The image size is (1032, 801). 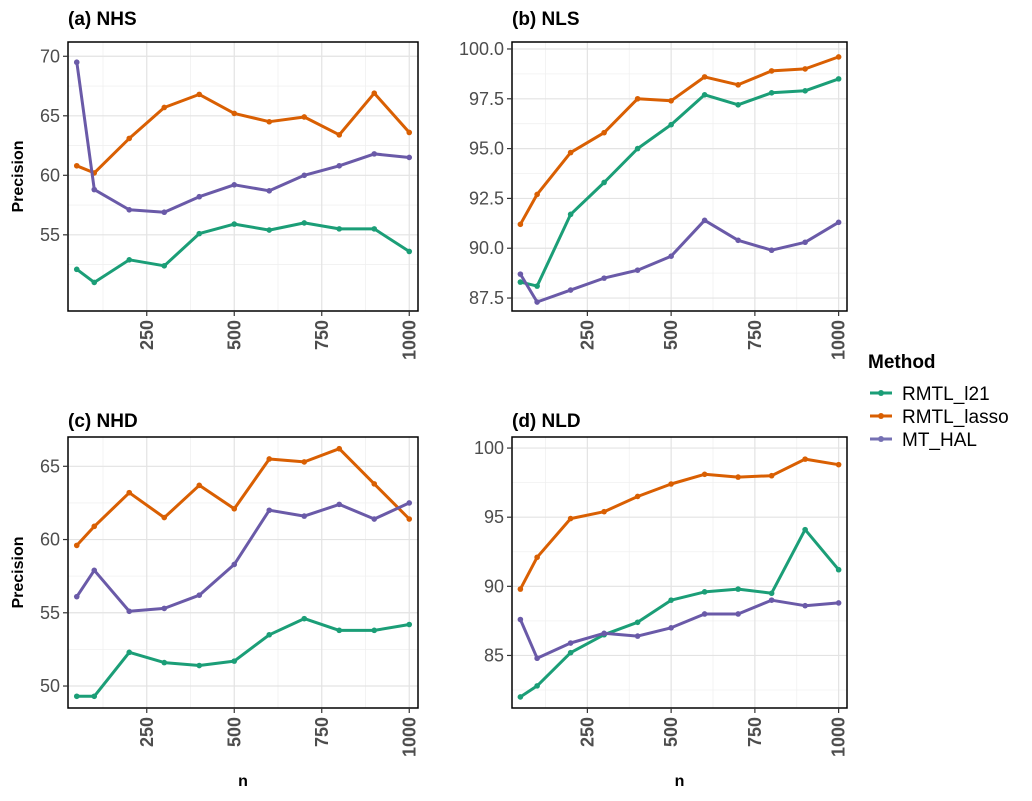 I want to click on legend-label-rmtl-lasso: RMTL_lasso, so click(x=955, y=417).